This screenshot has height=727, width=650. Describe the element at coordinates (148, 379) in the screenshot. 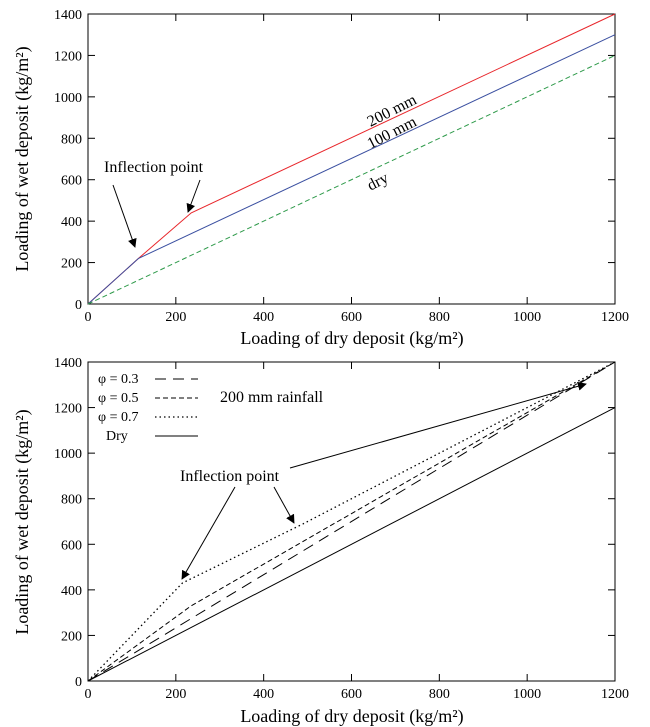

I see `legend-item-phi-0.3: φ = 0.3` at that location.